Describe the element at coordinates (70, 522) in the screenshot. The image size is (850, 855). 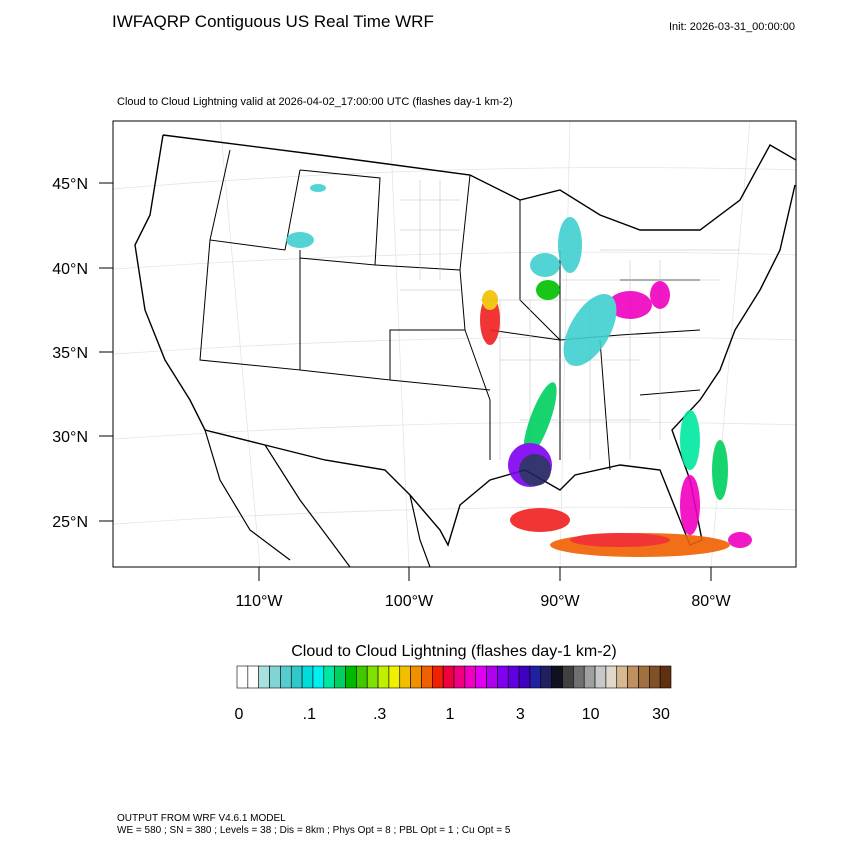
I see `lat-label: 25°N` at that location.